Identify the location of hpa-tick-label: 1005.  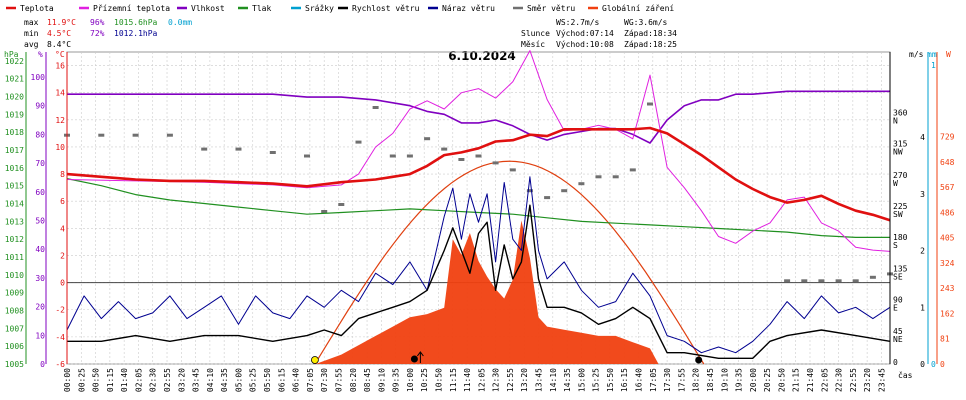
(14, 364).